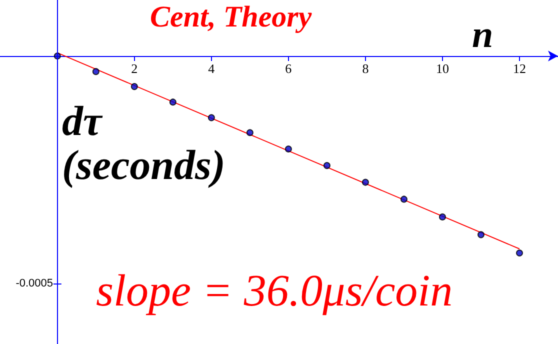 The image size is (558, 344). What do you see at coordinates (144, 144) in the screenshot?
I see `y-axis-title: dτ (seconds)` at bounding box center [144, 144].